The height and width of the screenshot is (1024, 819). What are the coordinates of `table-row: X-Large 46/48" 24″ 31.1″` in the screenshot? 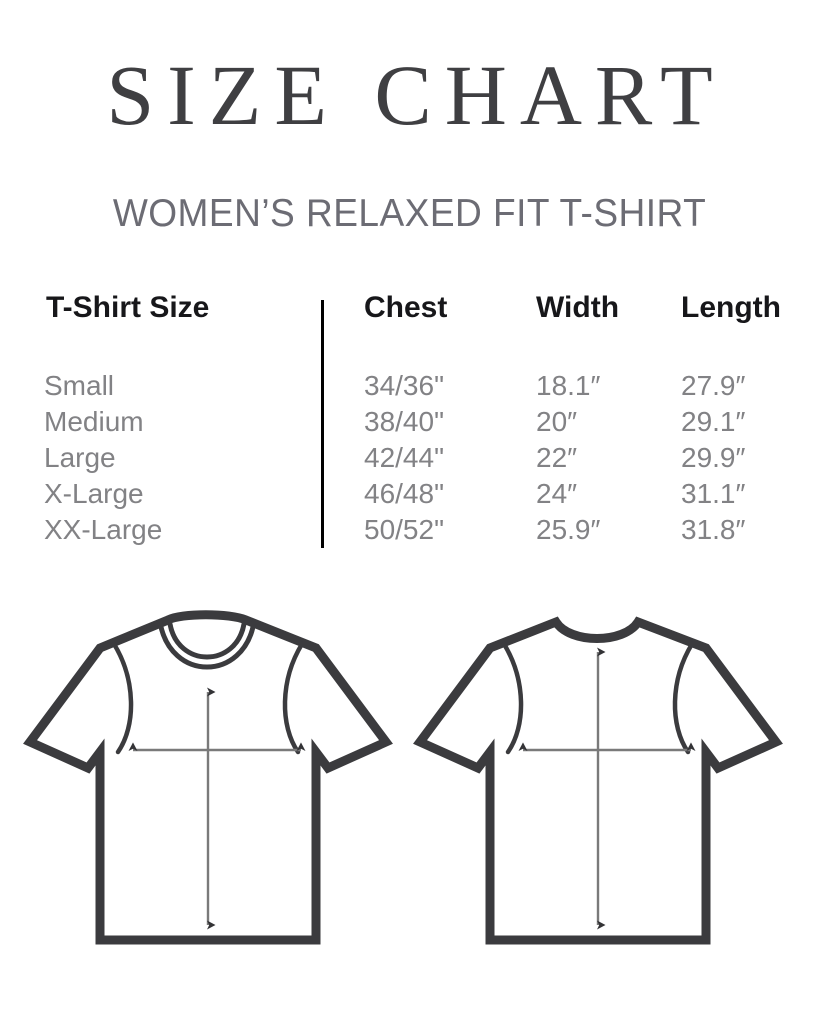 It's located at (409, 494).